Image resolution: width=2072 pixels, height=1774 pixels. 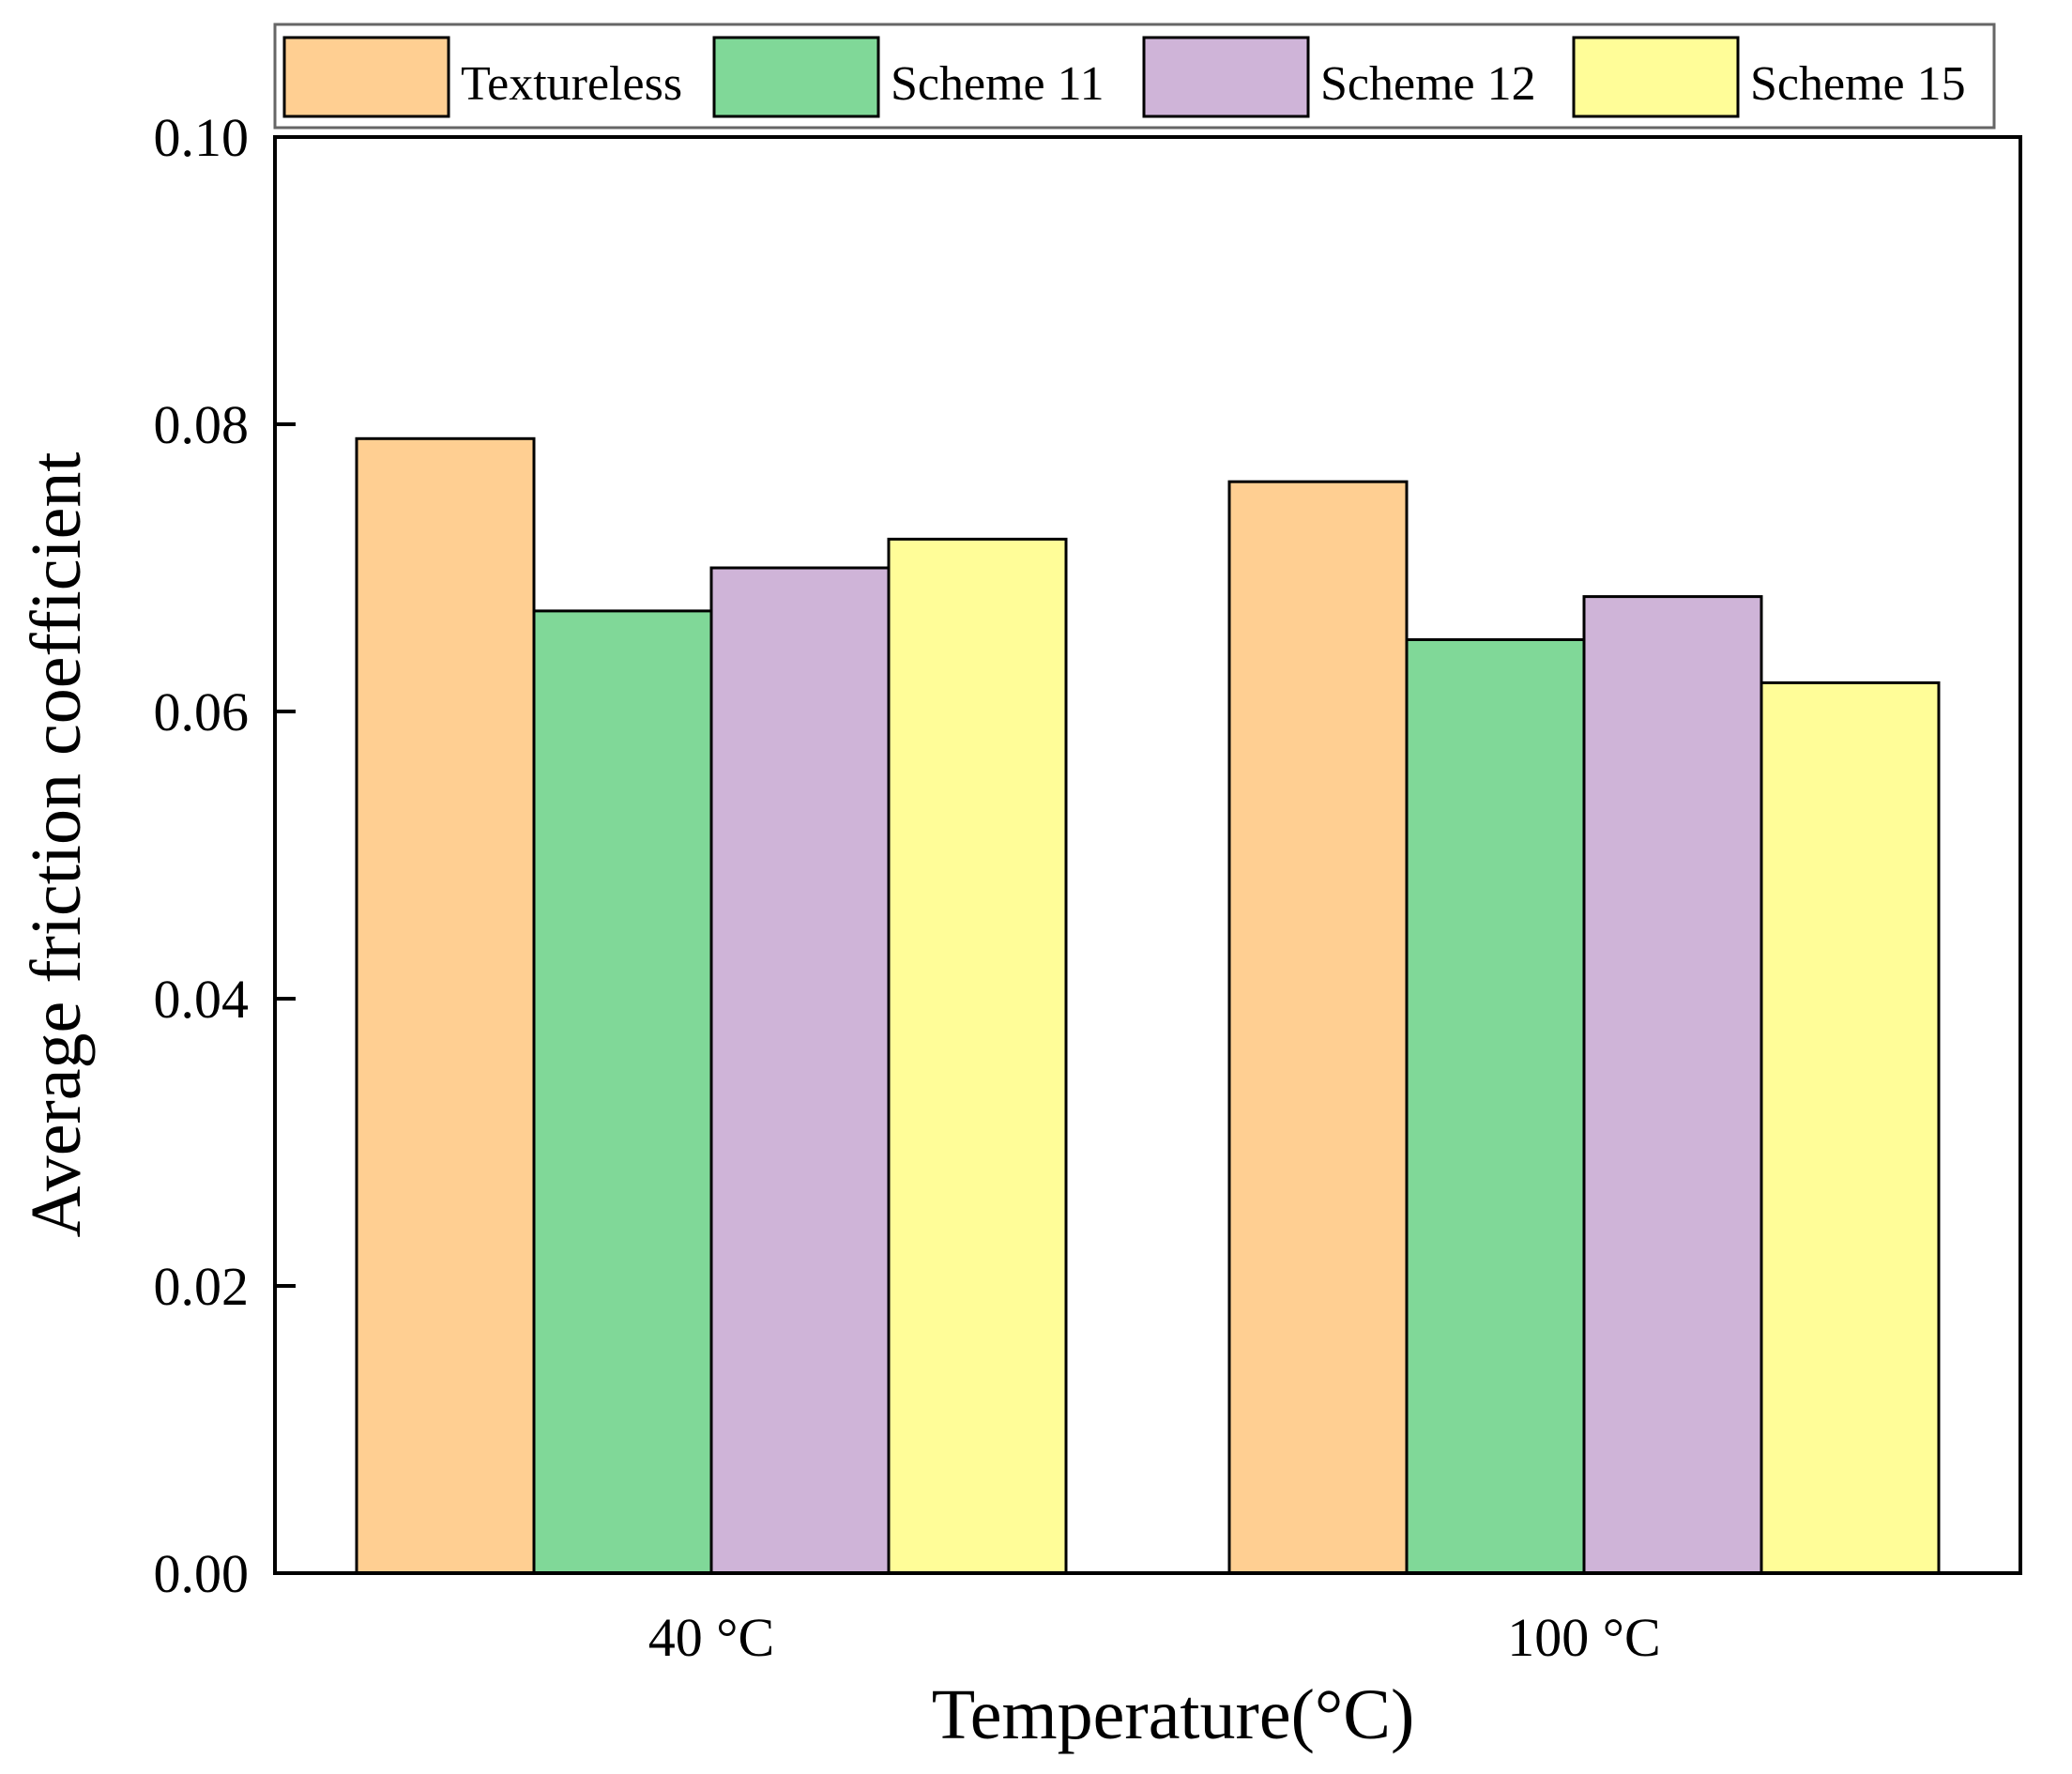 What do you see at coordinates (202, 424) in the screenshot?
I see `y-tick-label: 0.08` at bounding box center [202, 424].